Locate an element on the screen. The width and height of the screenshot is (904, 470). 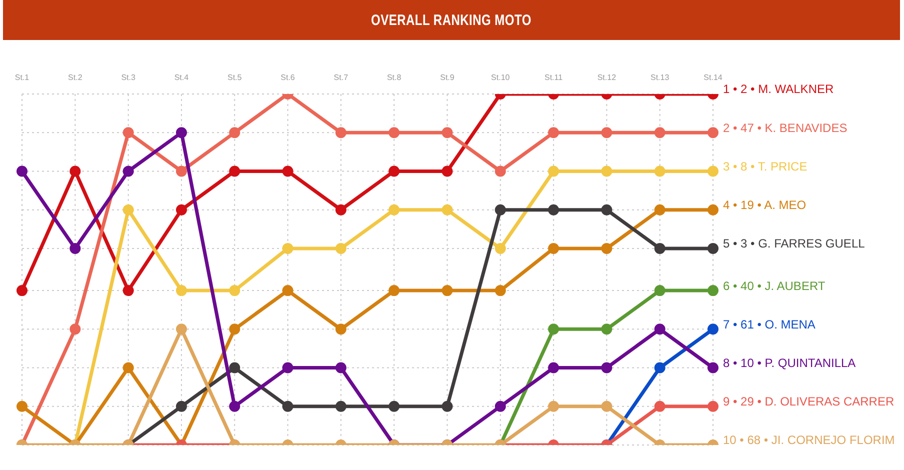
x-tick-label: St.12 is located at coordinates (607, 77).